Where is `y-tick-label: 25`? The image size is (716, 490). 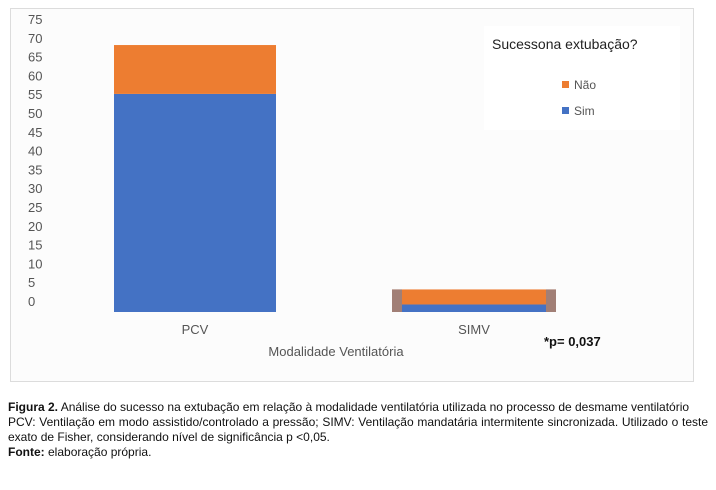 y-tick-label: 25 is located at coordinates (35, 207).